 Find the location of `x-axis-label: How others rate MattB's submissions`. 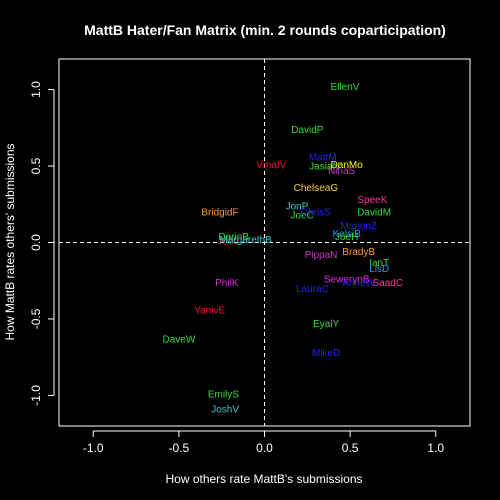

x-axis-label: How others rate MattB's submissions is located at coordinates (263, 479).